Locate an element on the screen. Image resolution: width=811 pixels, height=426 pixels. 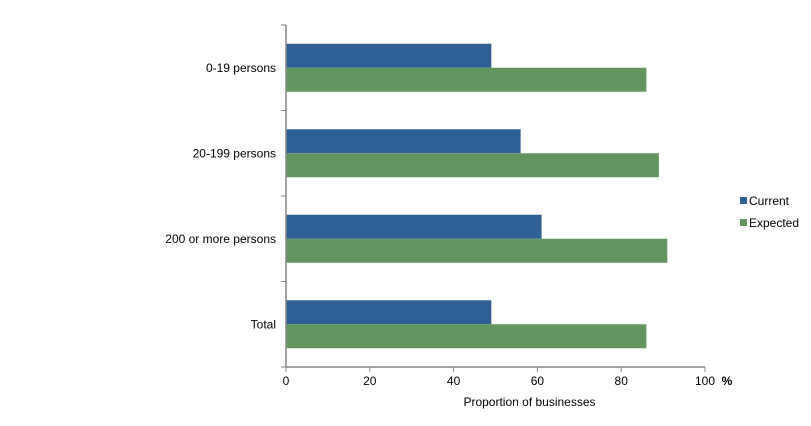
legend-label-current: Current is located at coordinates (769, 201).